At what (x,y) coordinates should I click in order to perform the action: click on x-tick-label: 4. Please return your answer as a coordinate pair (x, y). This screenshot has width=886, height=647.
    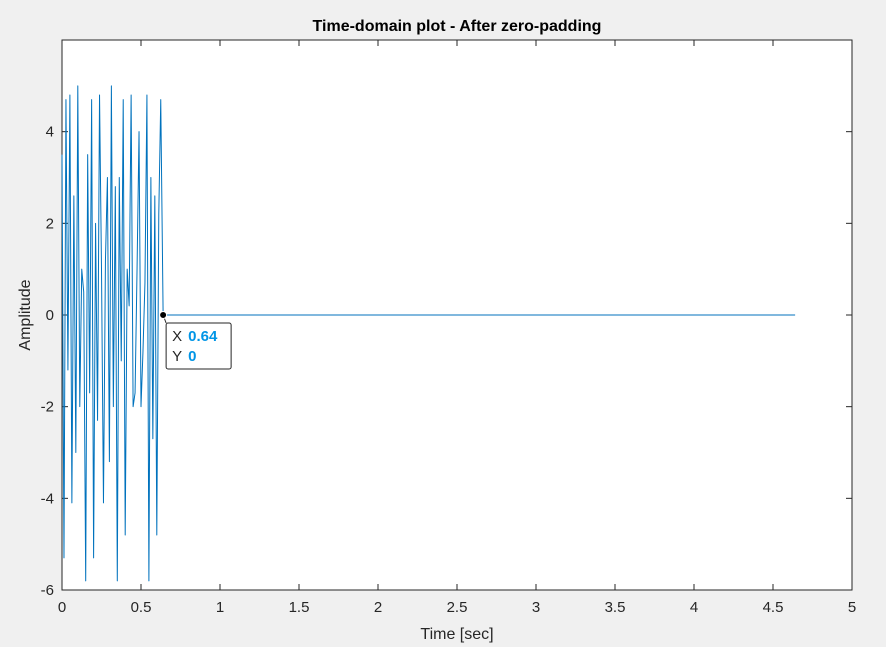
    Looking at the image, I should click on (694, 607).